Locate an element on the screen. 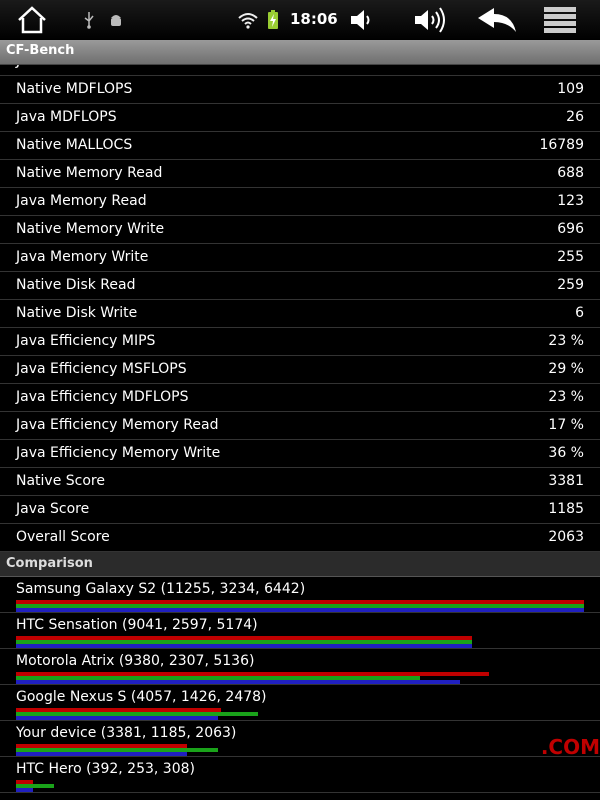 Image resolution: width=600 pixels, height=800 pixels. comparison-row: HTC Sensation (9041, 2597, 5174) is located at coordinates (300, 631).